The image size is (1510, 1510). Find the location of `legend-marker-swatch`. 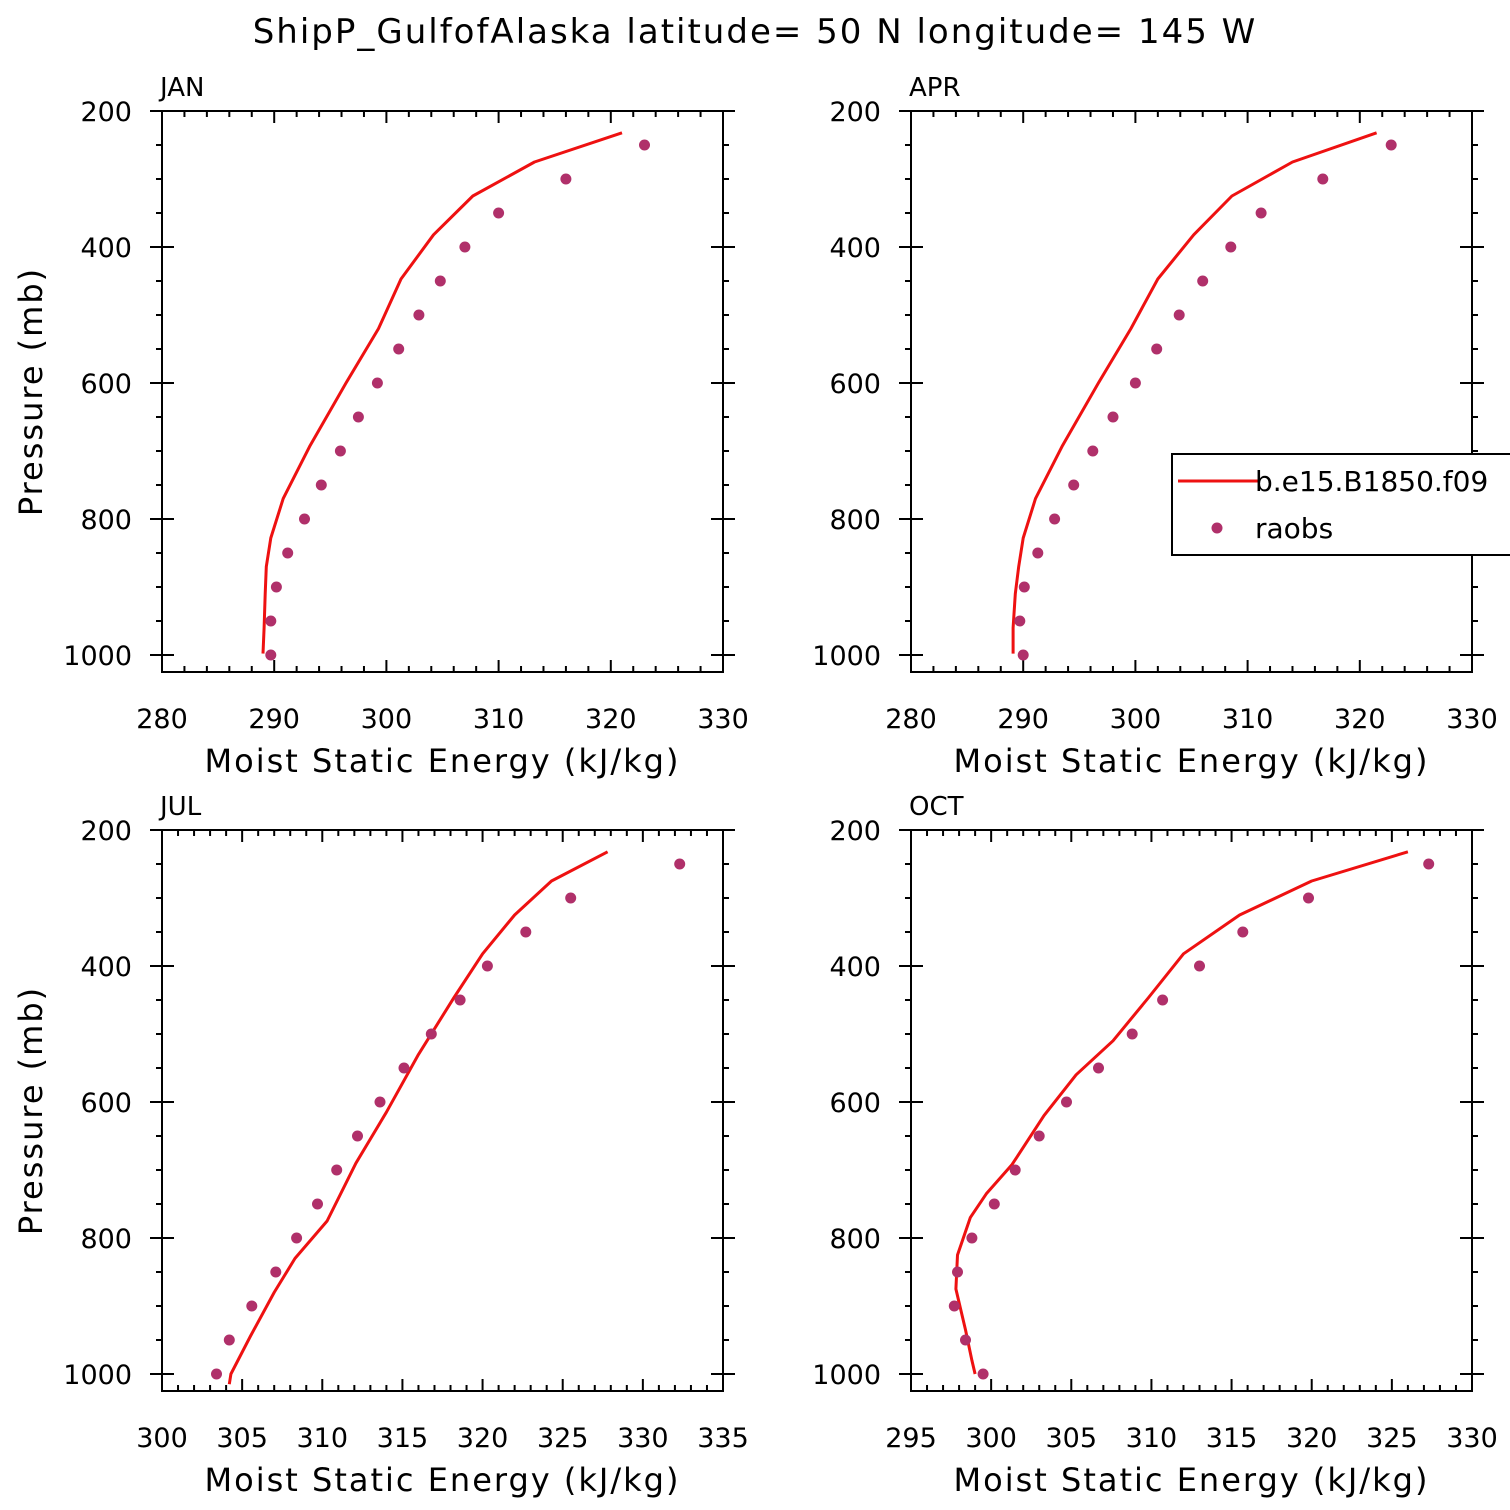

legend-marker-swatch is located at coordinates (1217, 528).